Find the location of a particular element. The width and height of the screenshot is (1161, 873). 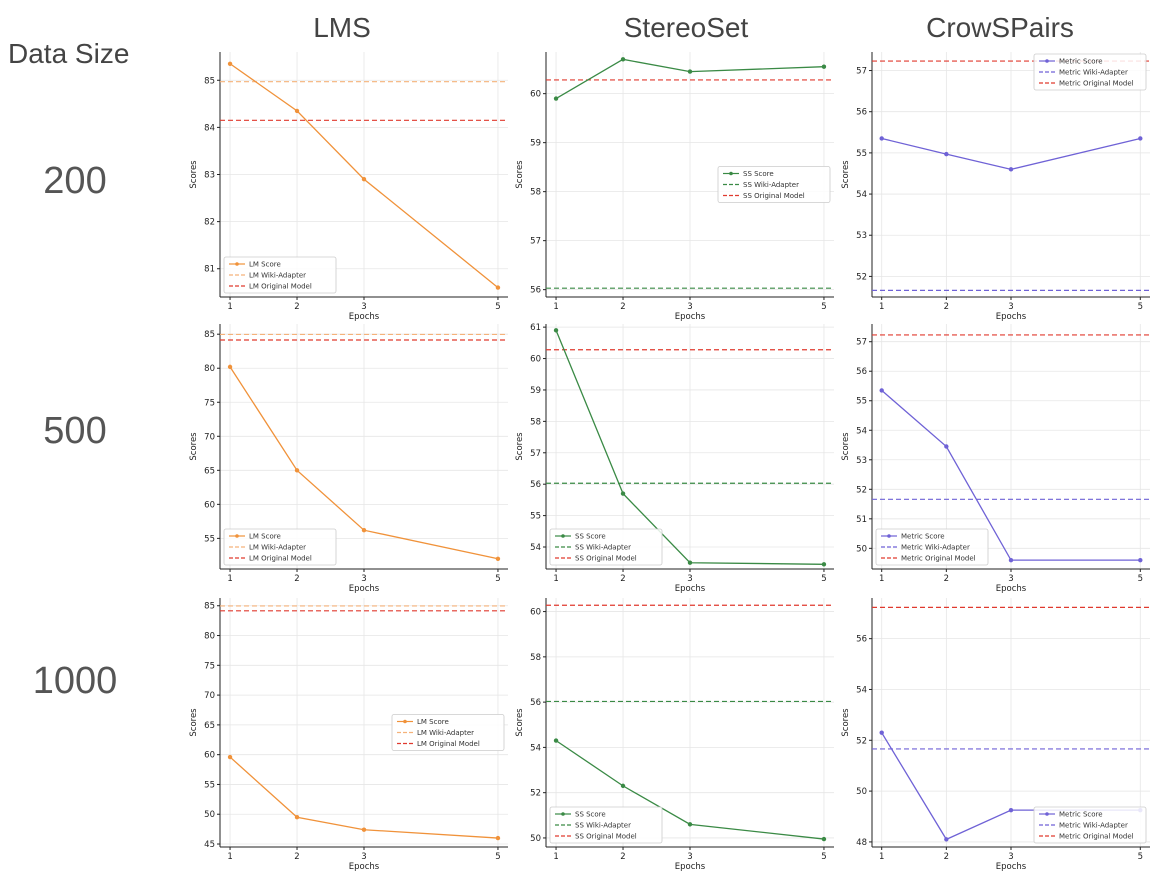

y-tick-label-lms-500-3: 70 is located at coordinates (209, 437).